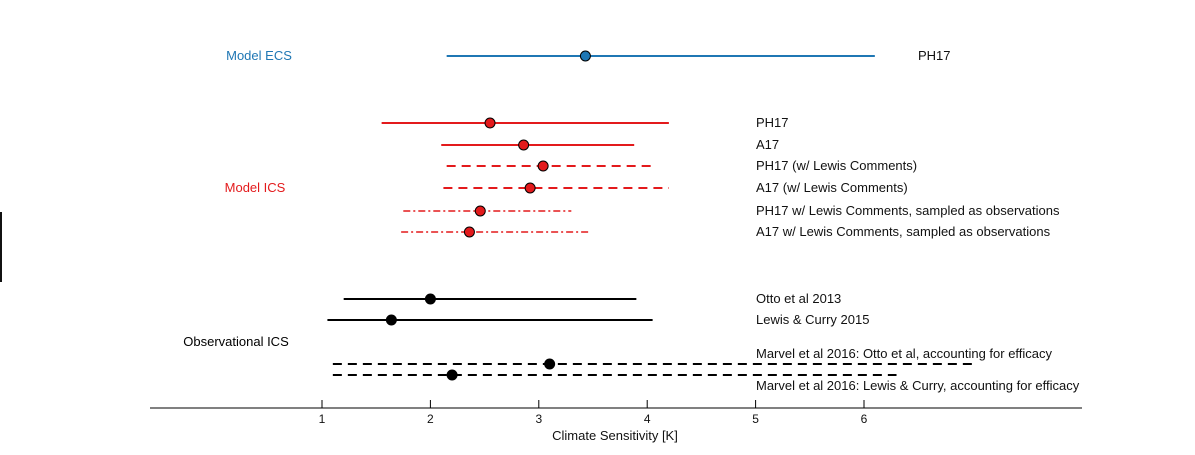  What do you see at coordinates (538, 419) in the screenshot?
I see `x-tick-label: 3` at bounding box center [538, 419].